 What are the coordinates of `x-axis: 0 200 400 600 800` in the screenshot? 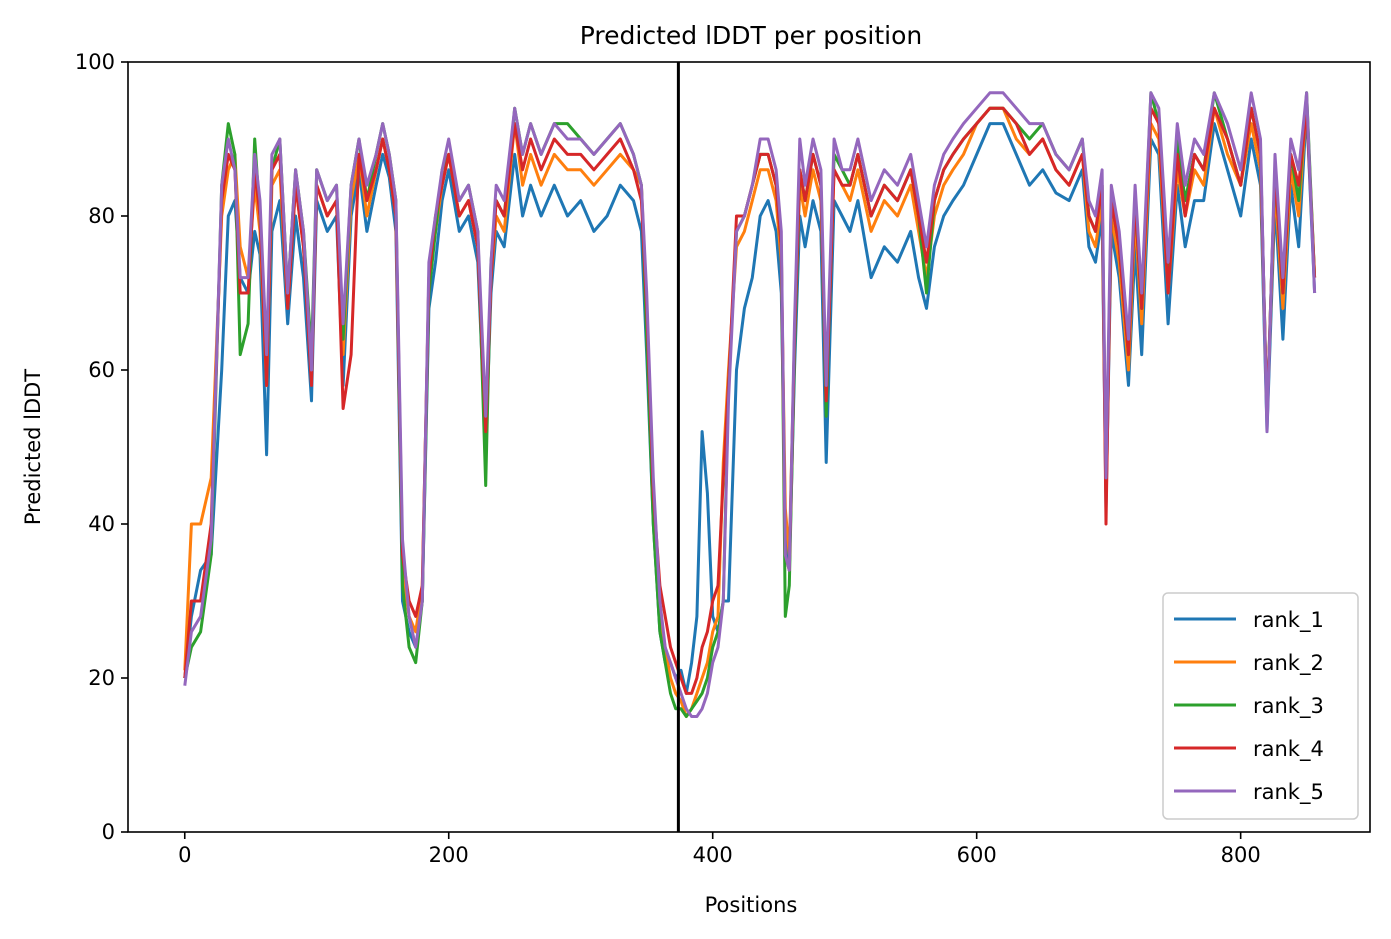 It's located at (719, 849).